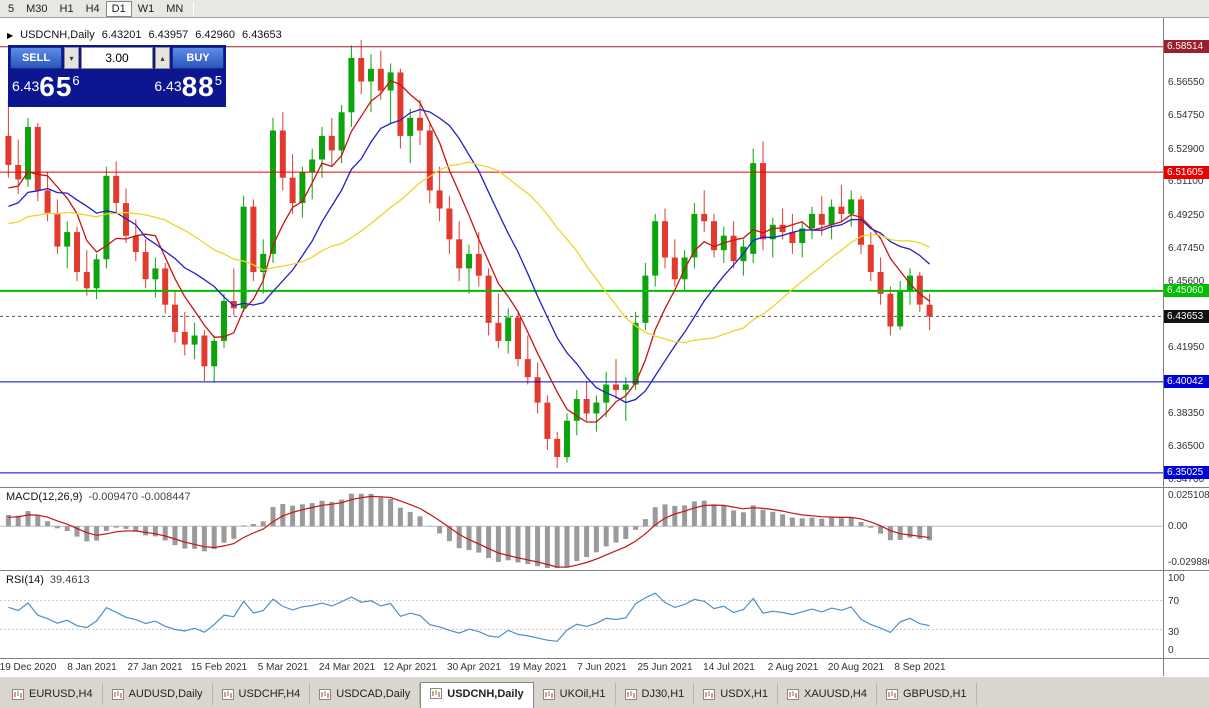 The height and width of the screenshot is (708, 1209). Describe the element at coordinates (1174, 601) in the screenshot. I see `rsi-axis-70: 70` at that location.